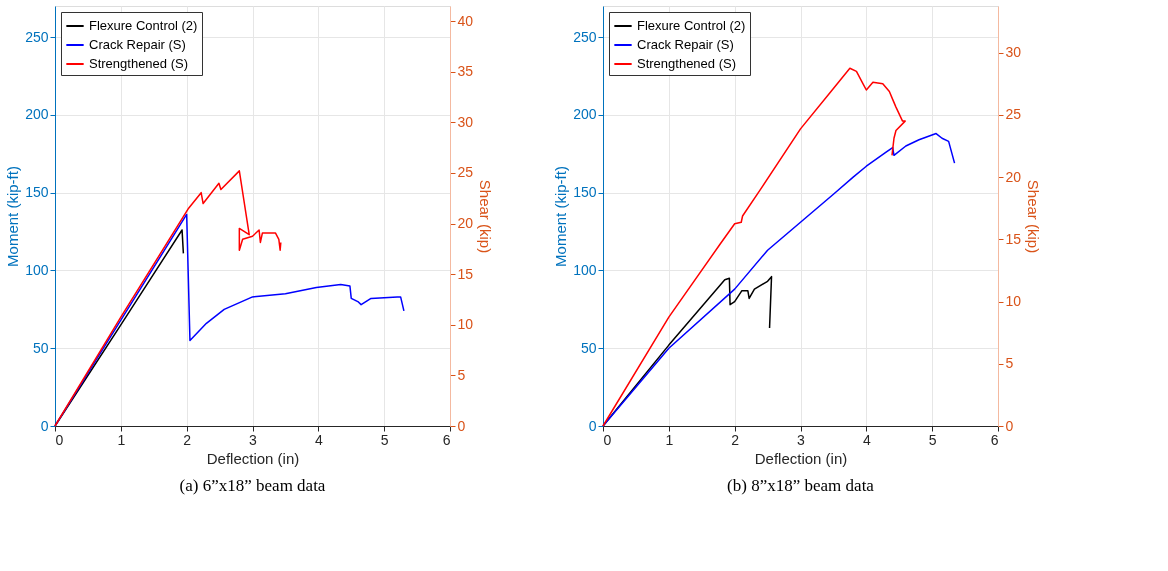  Describe the element at coordinates (252, 485) in the screenshot. I see `text: (a) 6”x18” beam data` at that location.